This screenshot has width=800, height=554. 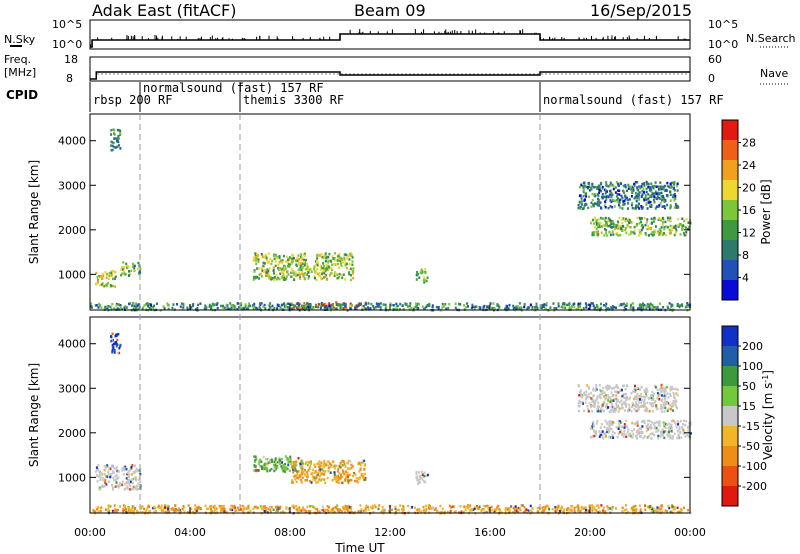 What do you see at coordinates (749, 233) in the screenshot?
I see `colorbar-tick-label: 12` at bounding box center [749, 233].